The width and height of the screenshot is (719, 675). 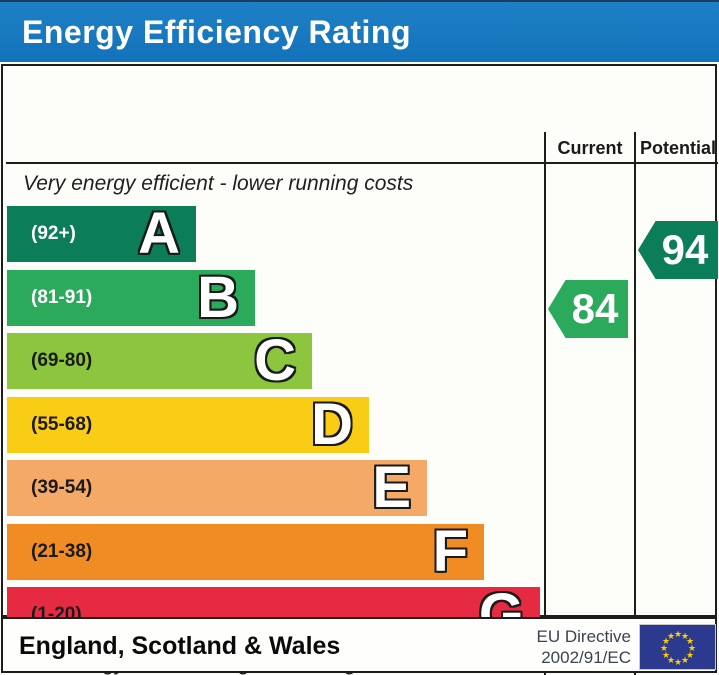 What do you see at coordinates (595, 308) in the screenshot?
I see `current-rating-value: 84` at bounding box center [595, 308].